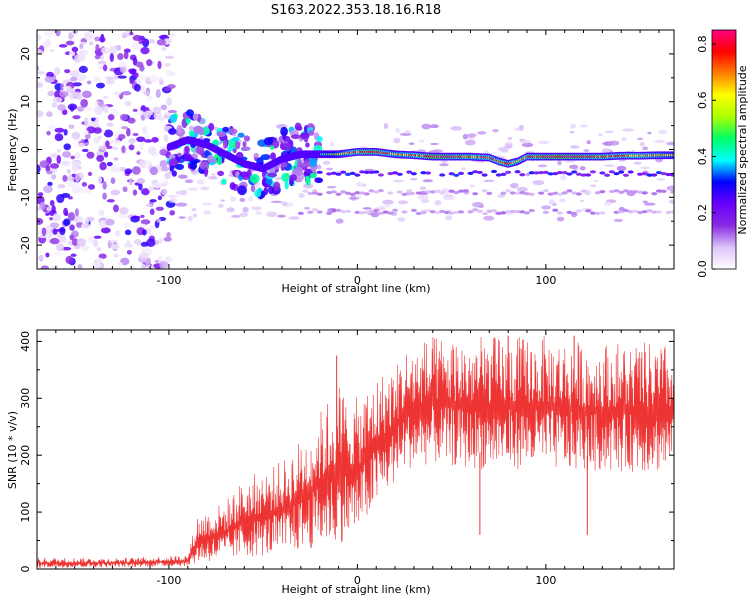 This screenshot has width=750, height=600. What do you see at coordinates (742, 149) in the screenshot?
I see `colorbar-label: Normalized spectral amplitude` at bounding box center [742, 149].